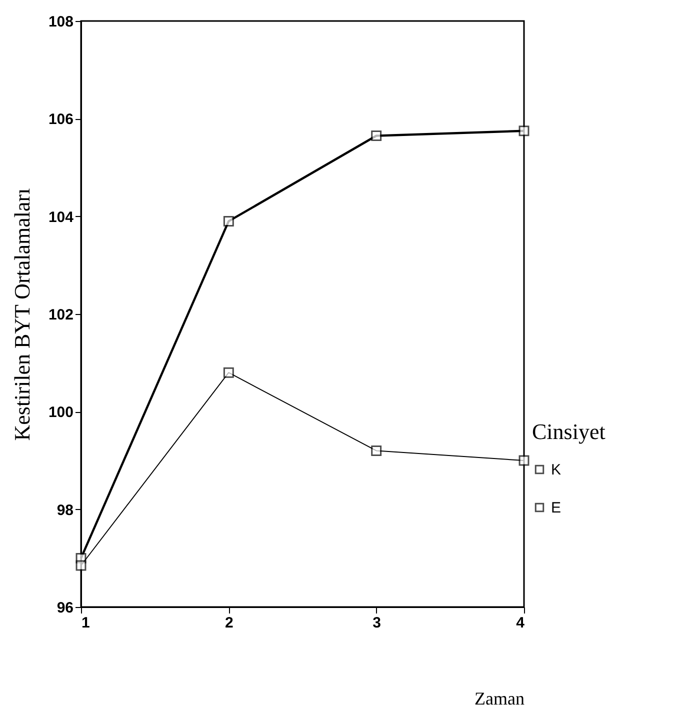 The height and width of the screenshot is (705, 681). What do you see at coordinates (521, 623) in the screenshot?
I see `x-tick-label: 4` at bounding box center [521, 623].